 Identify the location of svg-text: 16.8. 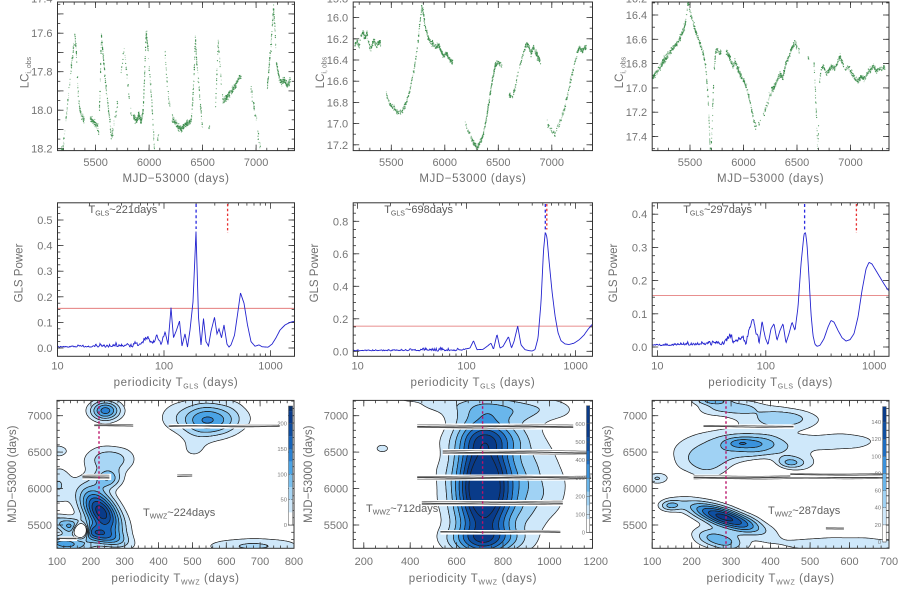
(337, 103).